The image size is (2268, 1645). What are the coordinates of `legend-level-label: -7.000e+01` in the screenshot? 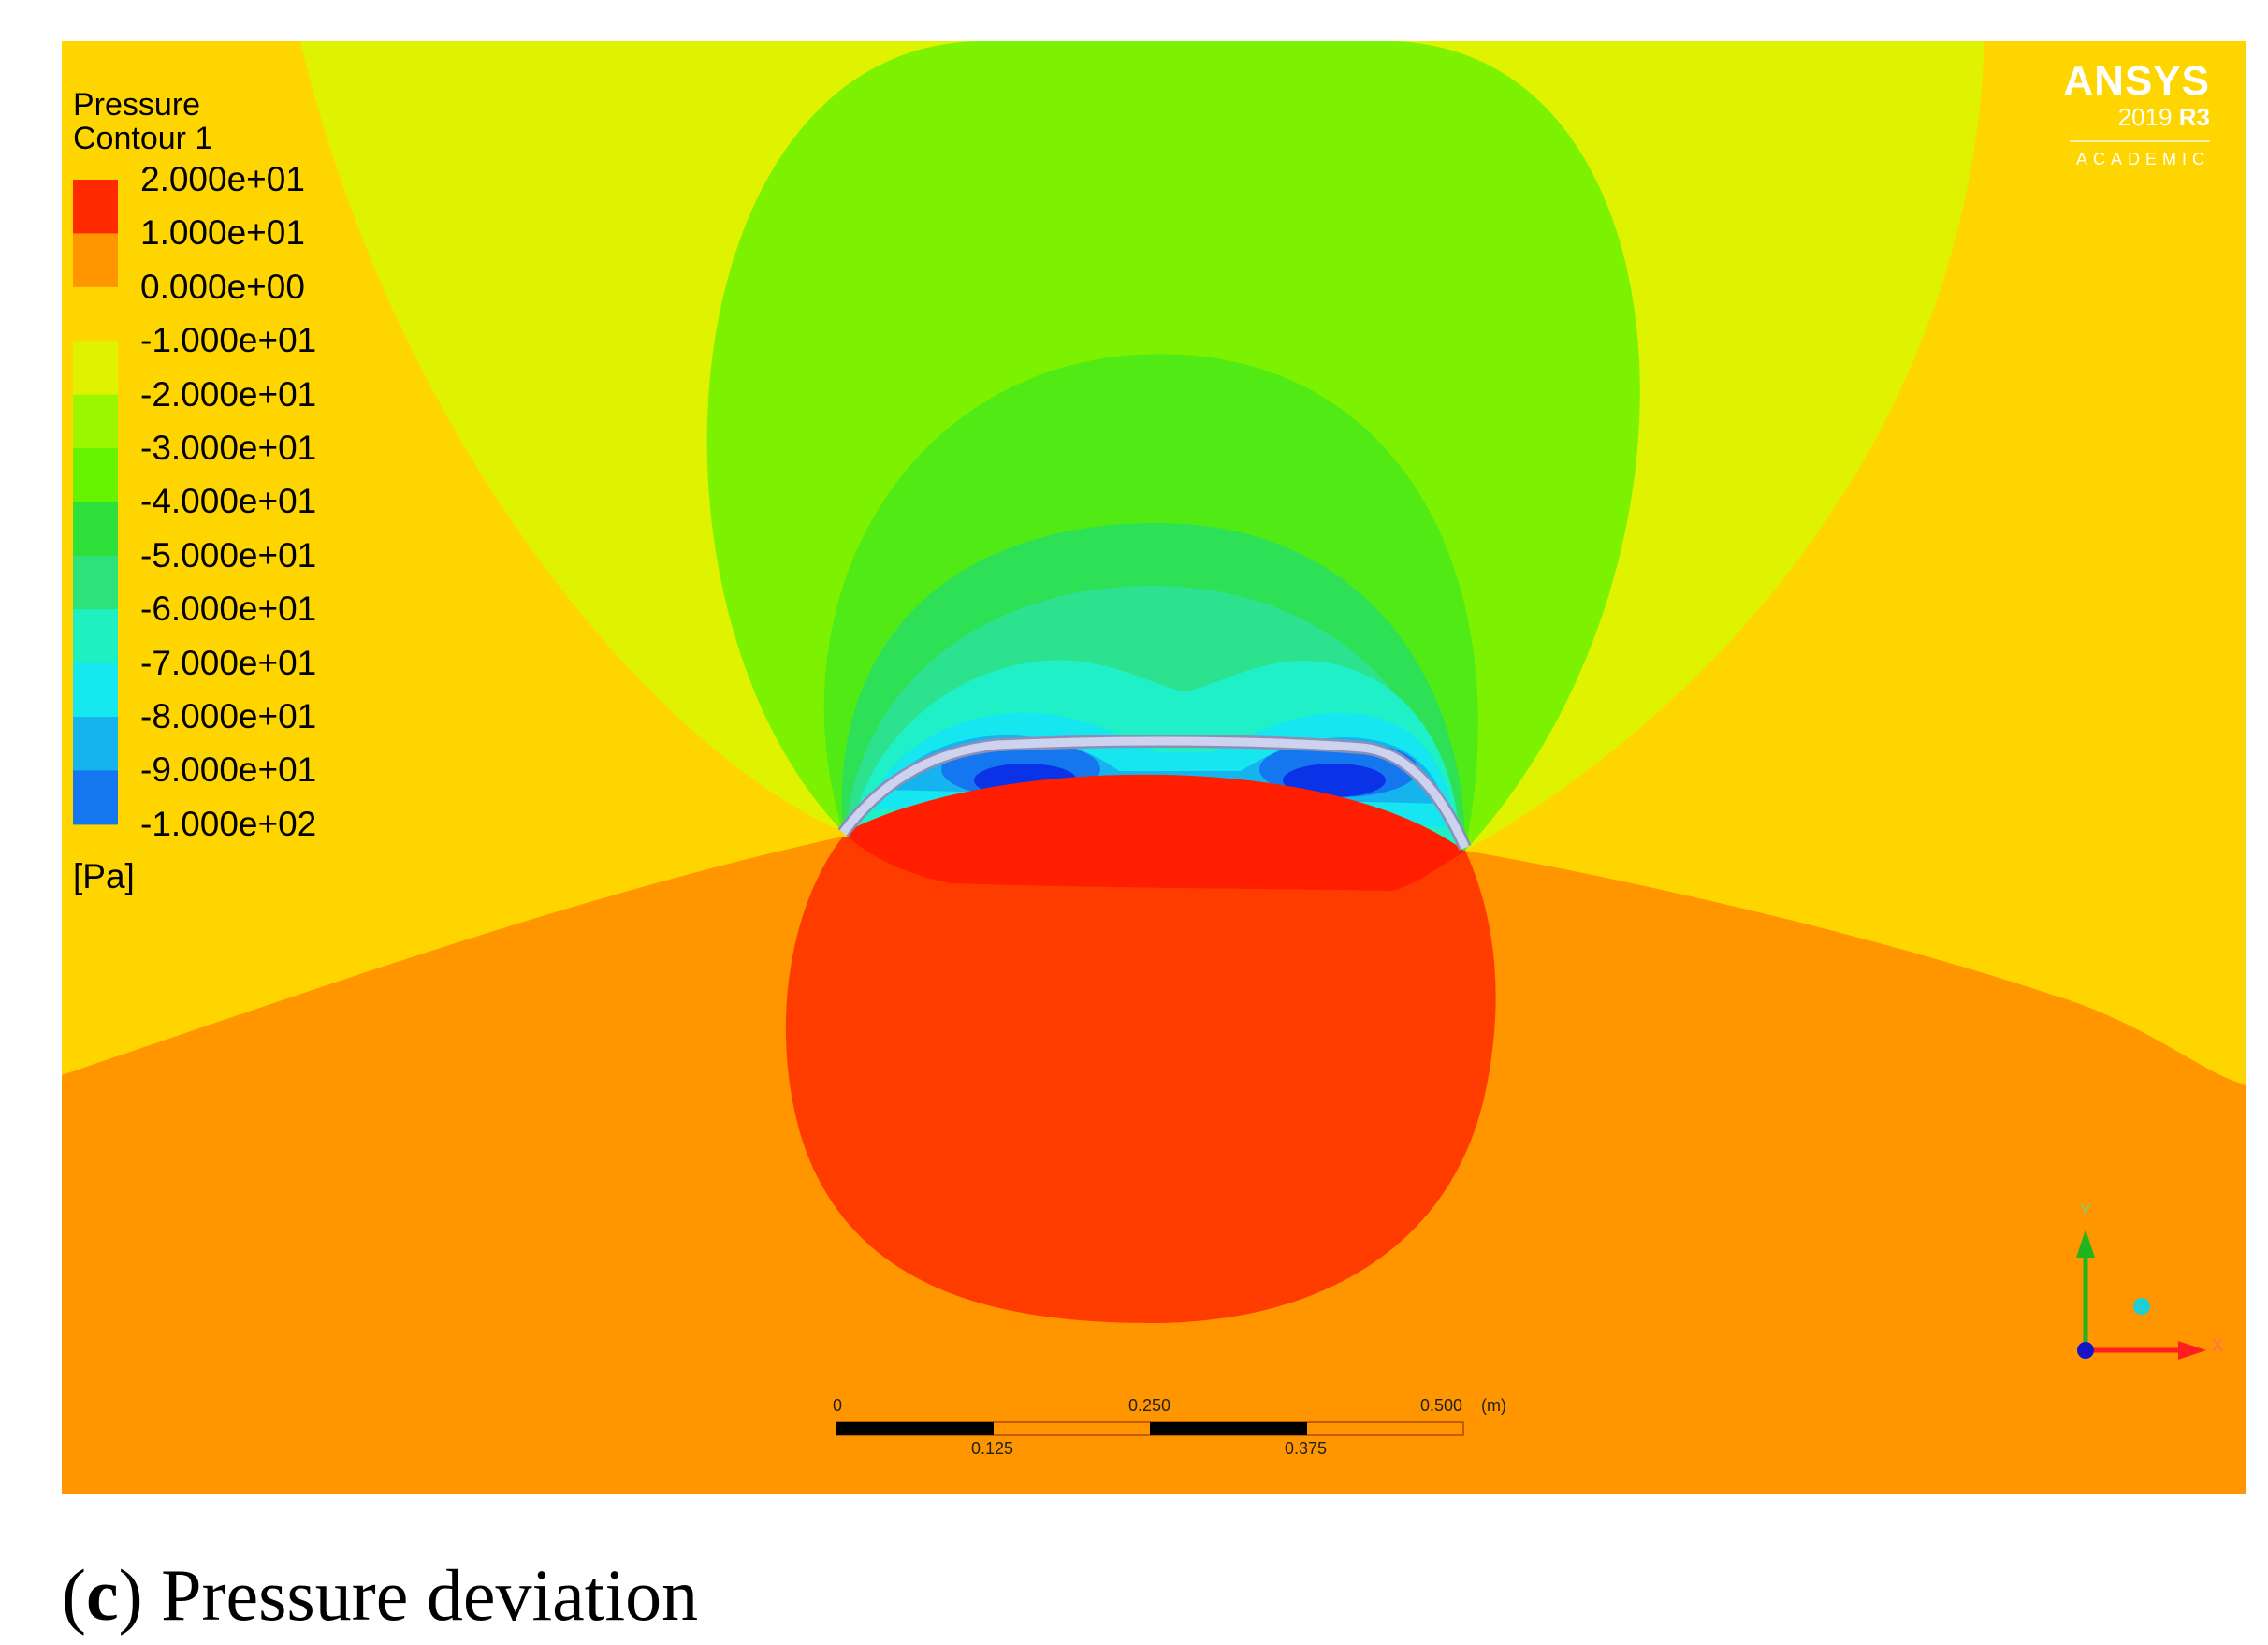 It's located at (228, 662).